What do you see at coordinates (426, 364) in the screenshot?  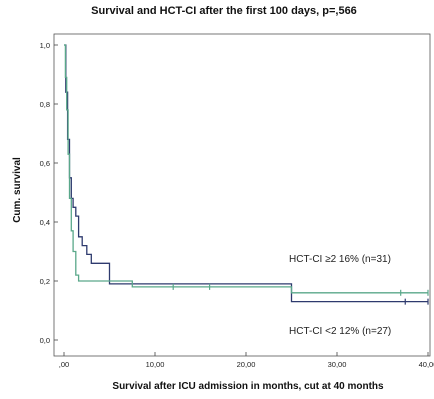 I see `x-tick-label: 40,00` at bounding box center [426, 364].